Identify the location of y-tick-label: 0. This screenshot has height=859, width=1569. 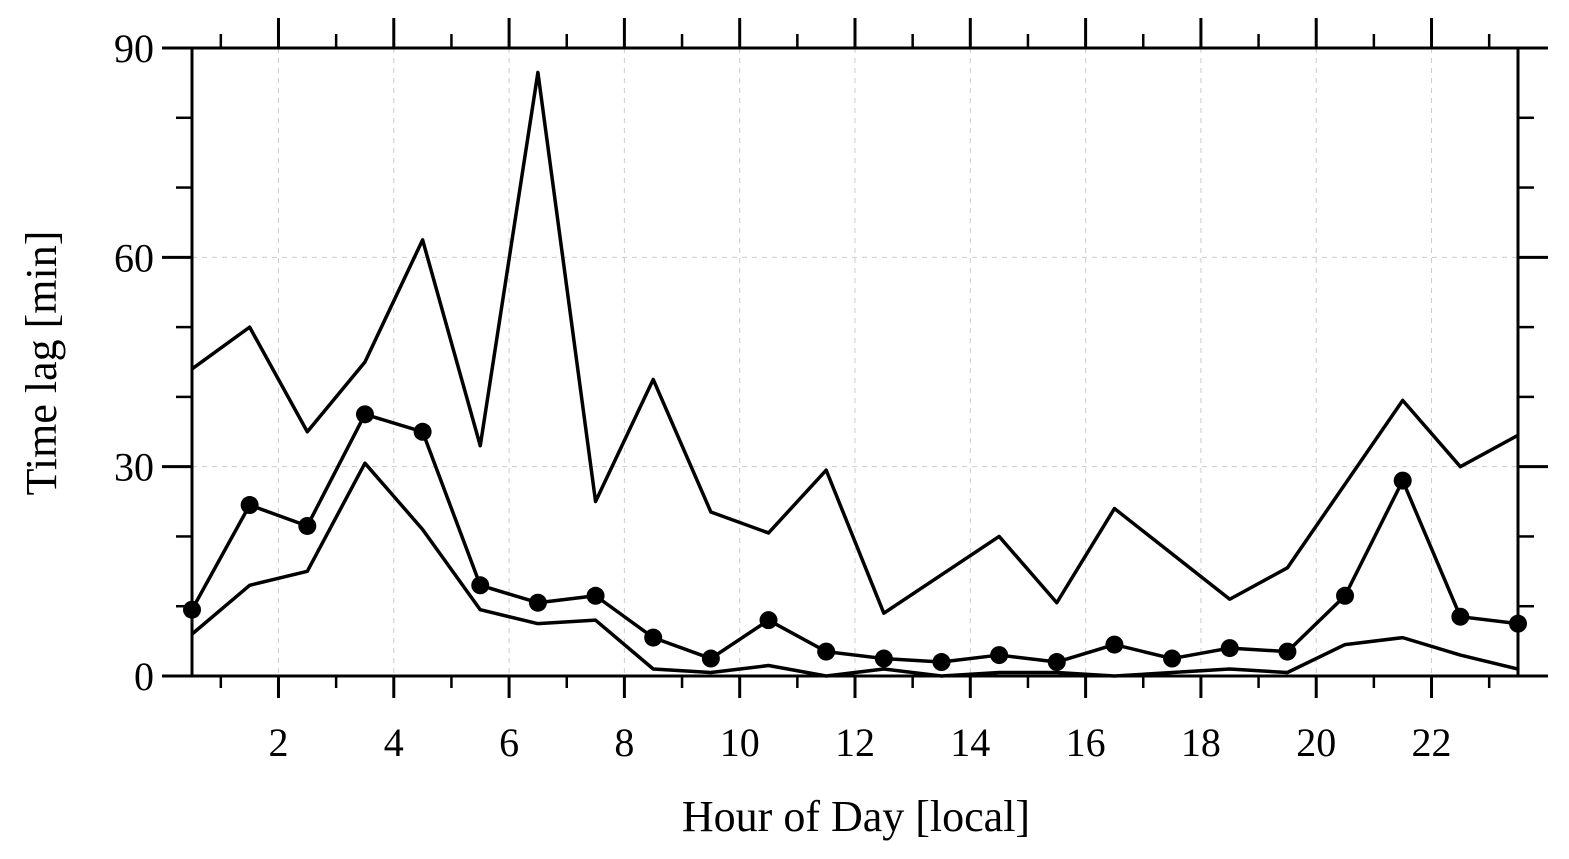
(144, 676).